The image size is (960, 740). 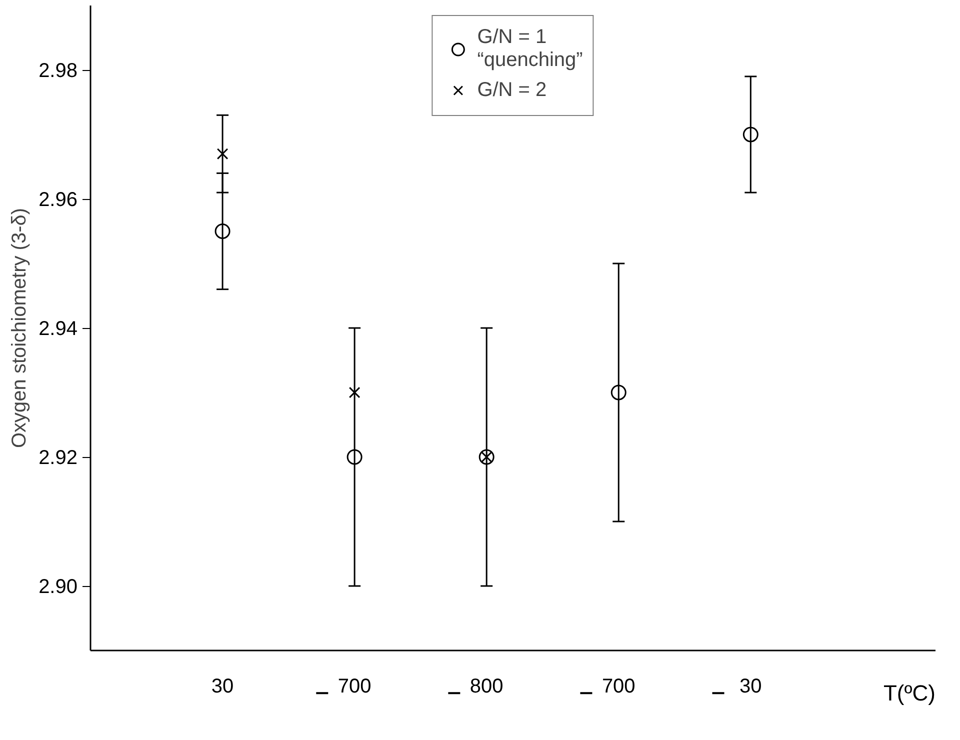 I want to click on legend-label: G/N = 2, so click(x=512, y=90).